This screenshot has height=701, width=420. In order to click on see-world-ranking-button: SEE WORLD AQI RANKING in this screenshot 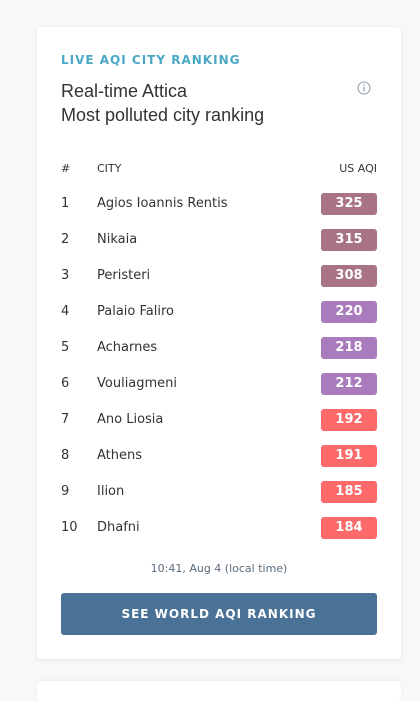, I will do `click(219, 614)`.